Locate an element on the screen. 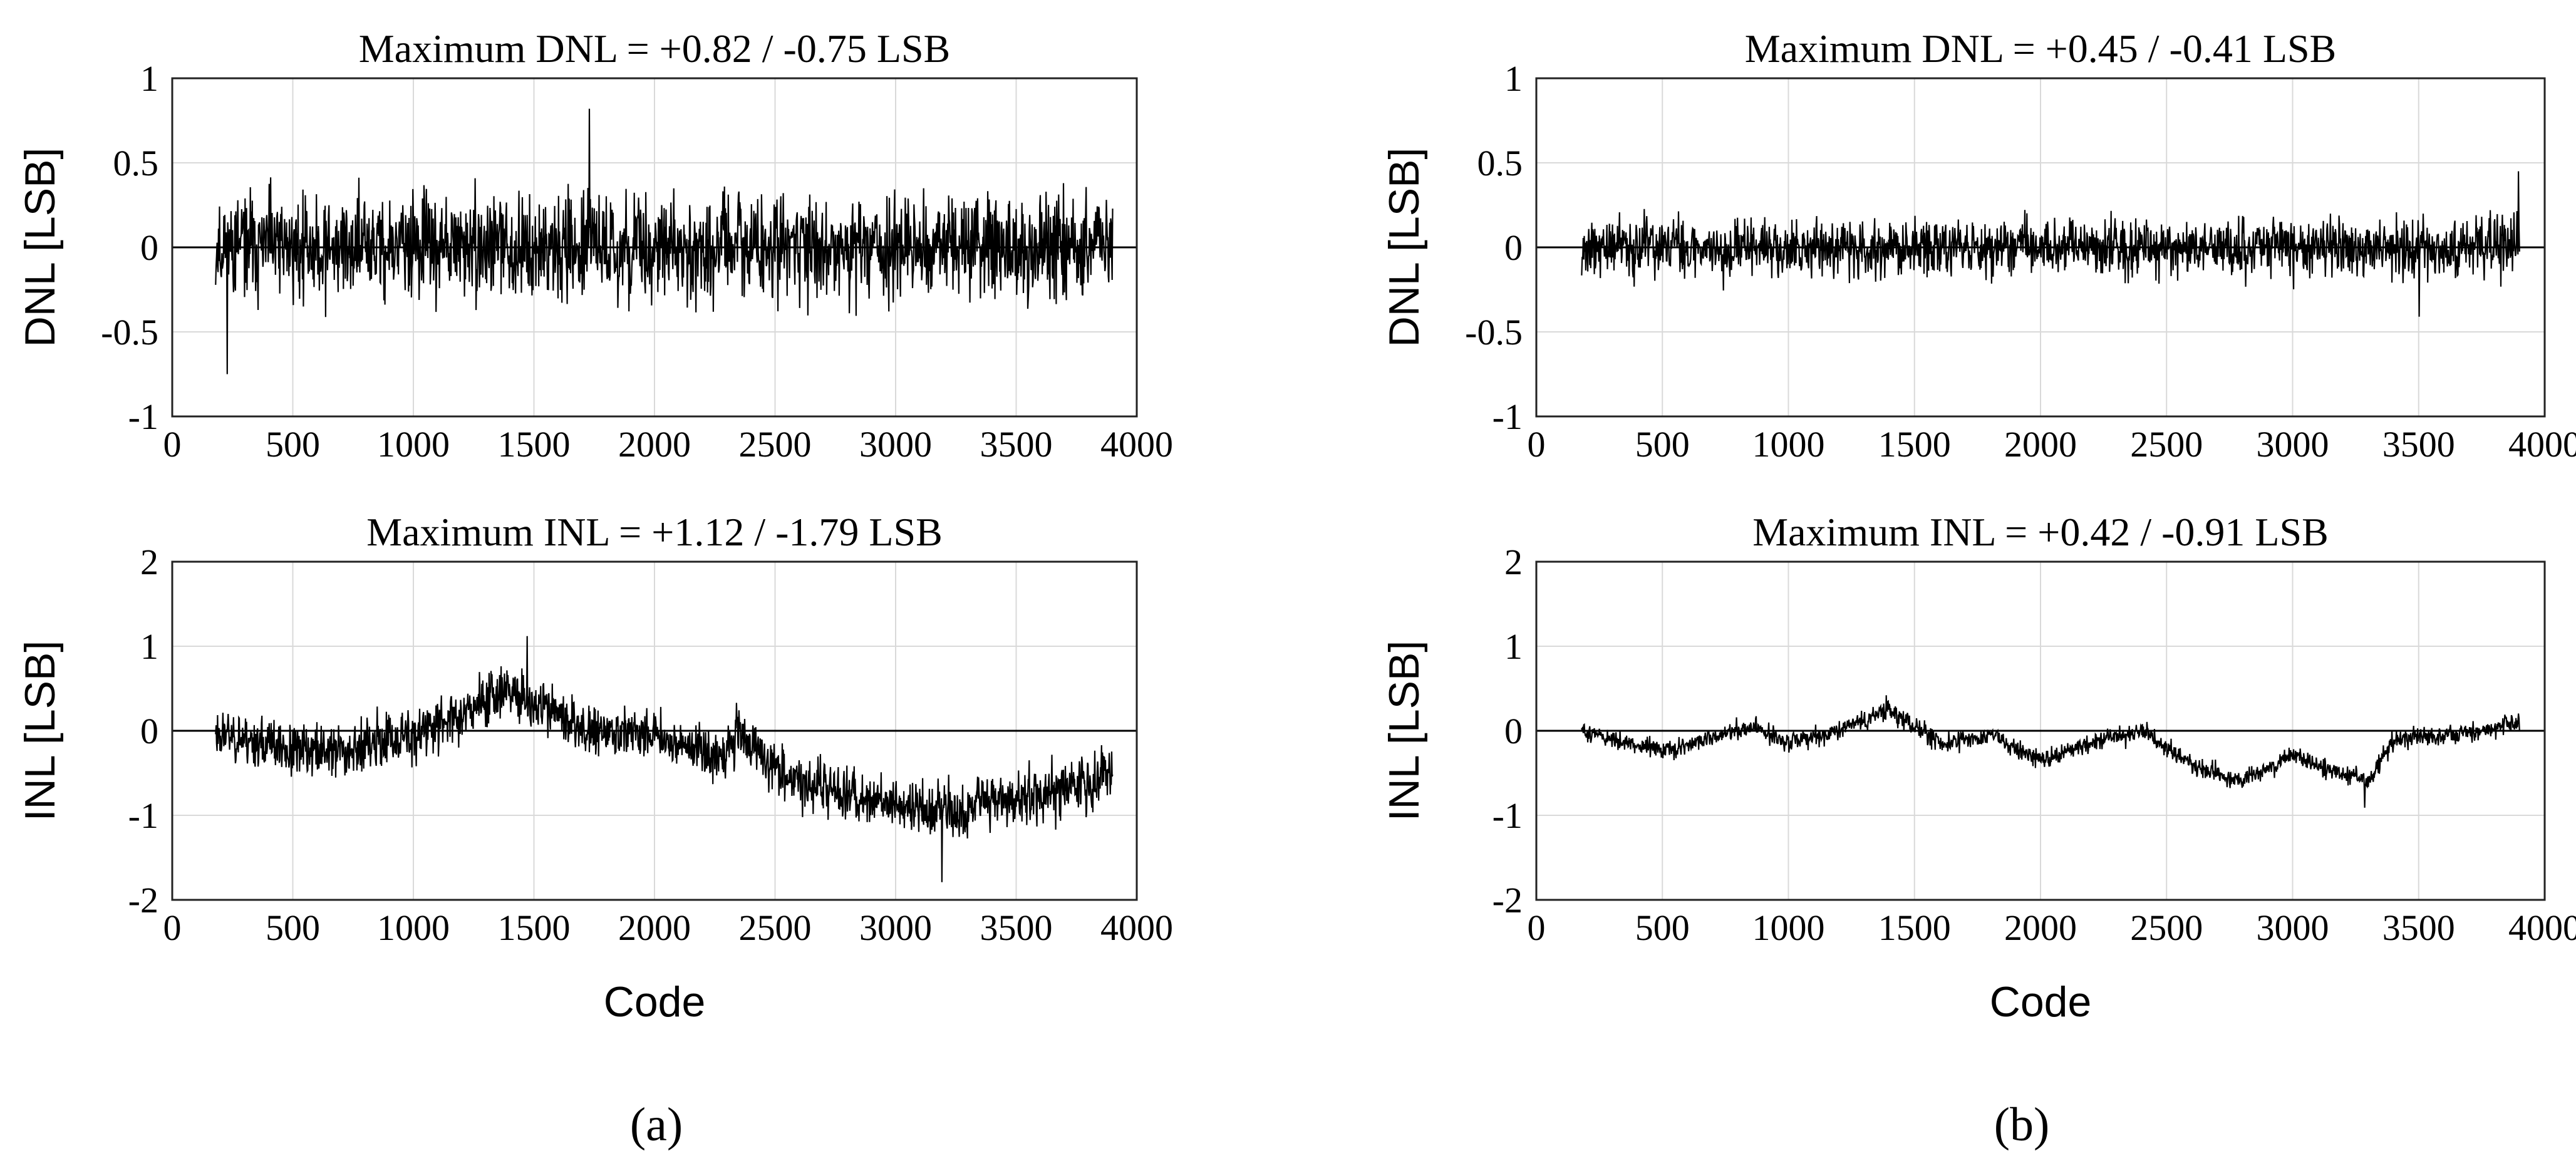 The height and width of the screenshot is (1166, 2576). caption-b: (b) is located at coordinates (2022, 1124).